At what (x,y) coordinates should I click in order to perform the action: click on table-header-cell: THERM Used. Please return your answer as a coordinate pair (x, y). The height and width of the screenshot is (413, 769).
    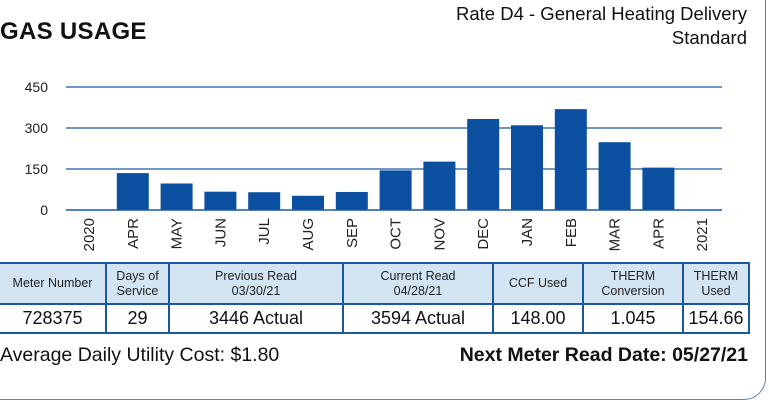
    Looking at the image, I should click on (716, 283).